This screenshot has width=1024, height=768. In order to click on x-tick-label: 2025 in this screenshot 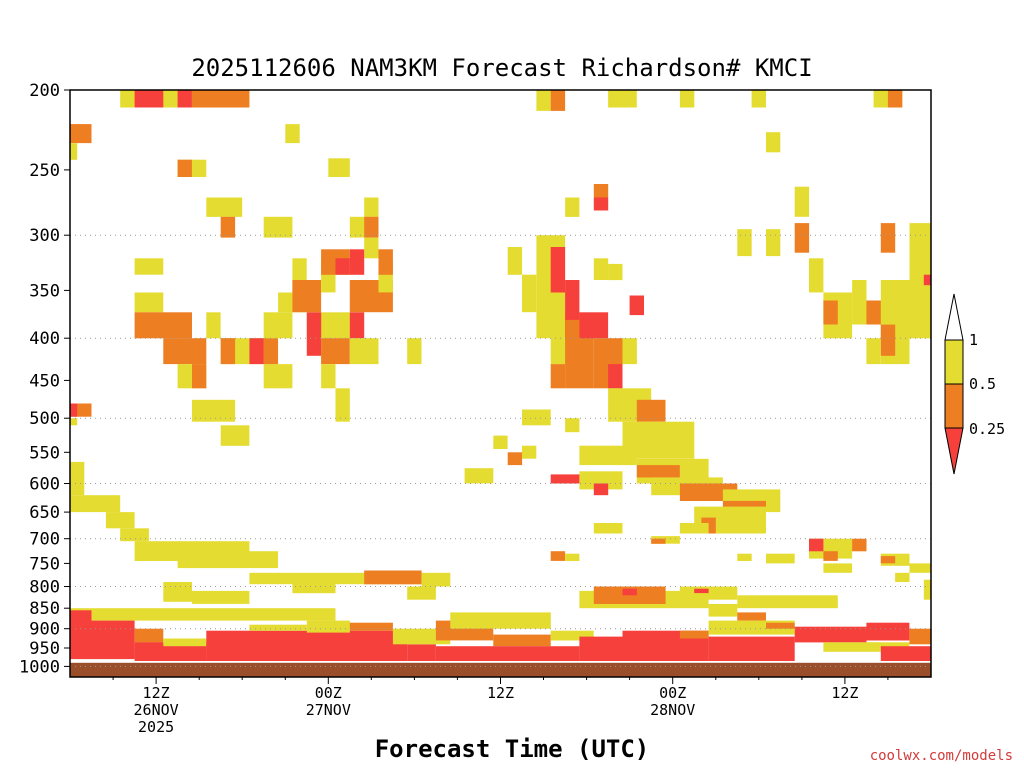, I will do `click(156, 727)`.